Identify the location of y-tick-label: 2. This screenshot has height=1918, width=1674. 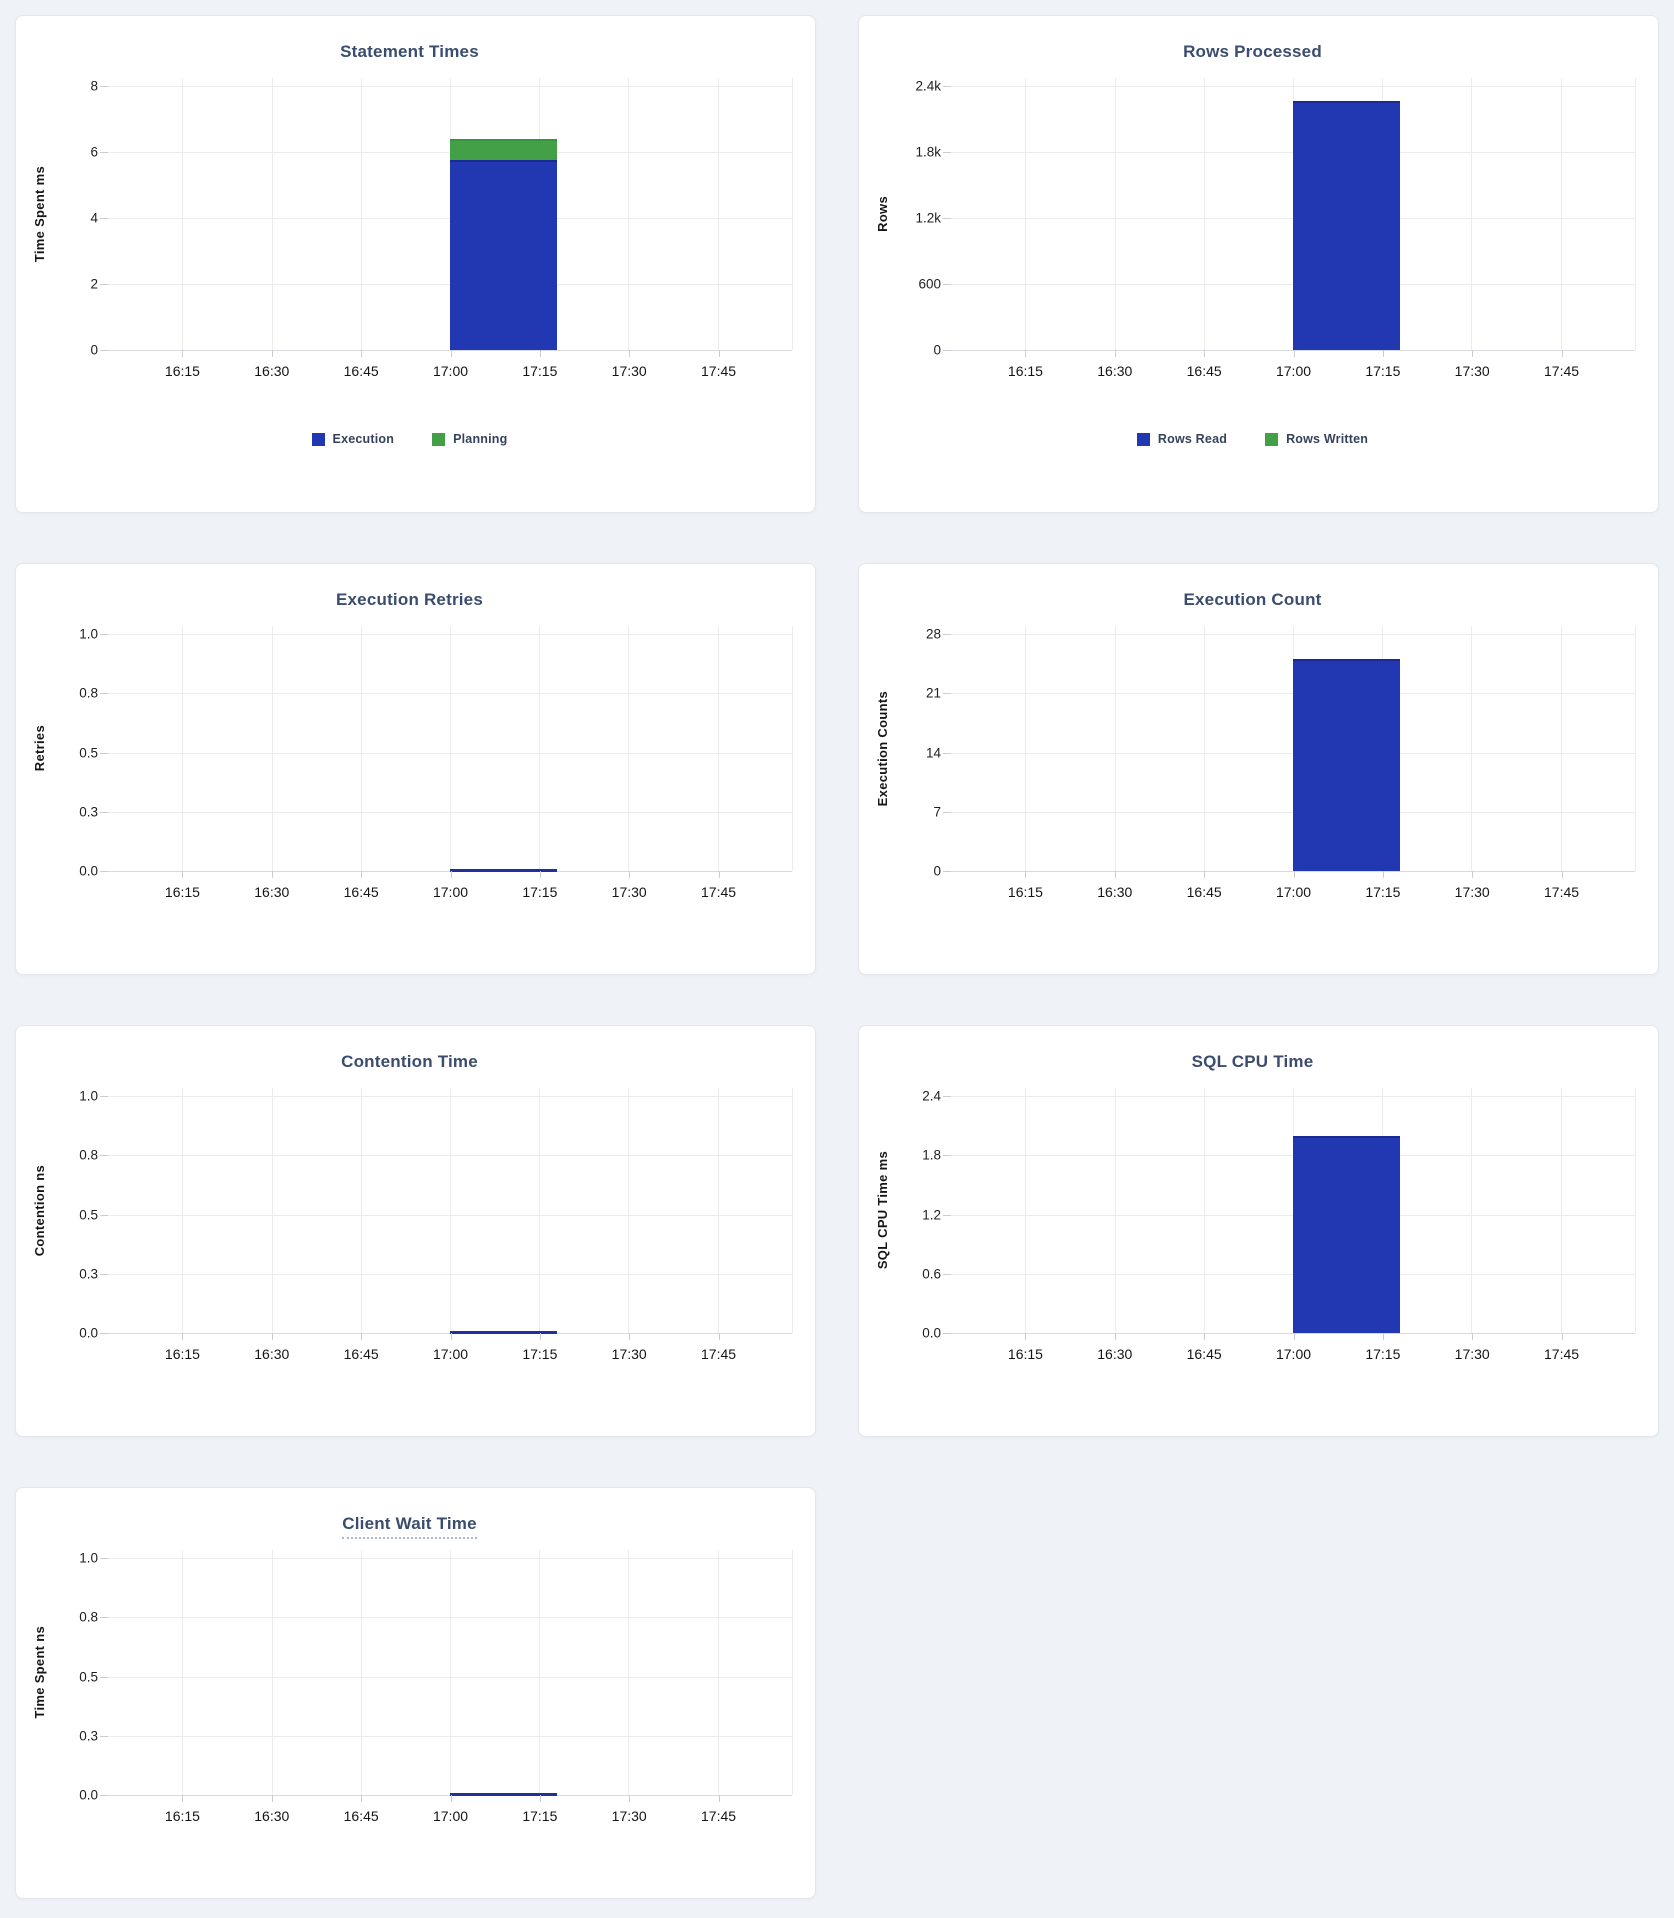
(94, 284).